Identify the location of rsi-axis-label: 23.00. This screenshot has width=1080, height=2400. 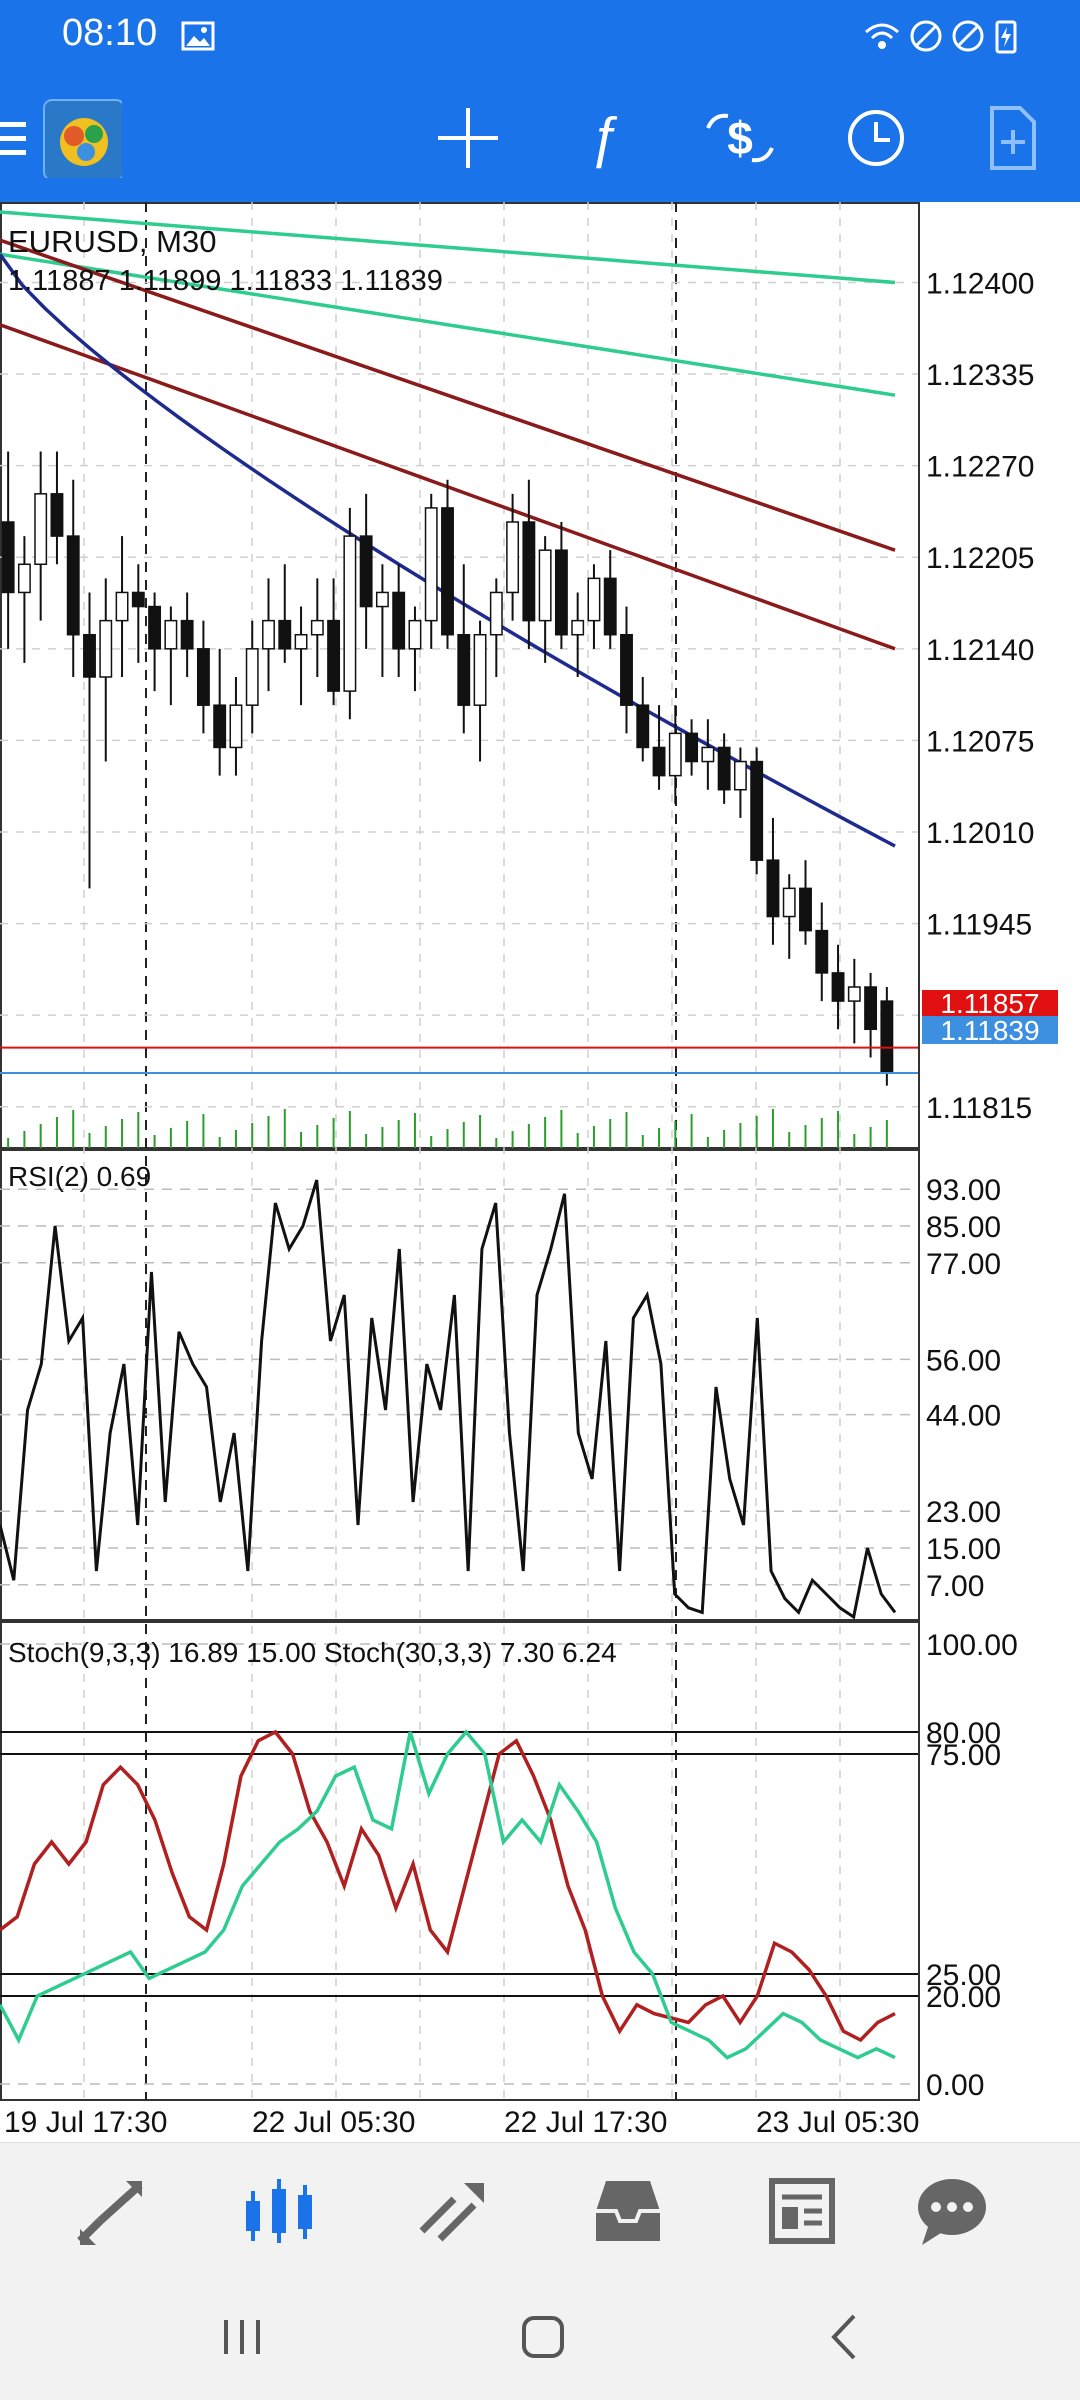
(963, 1512).